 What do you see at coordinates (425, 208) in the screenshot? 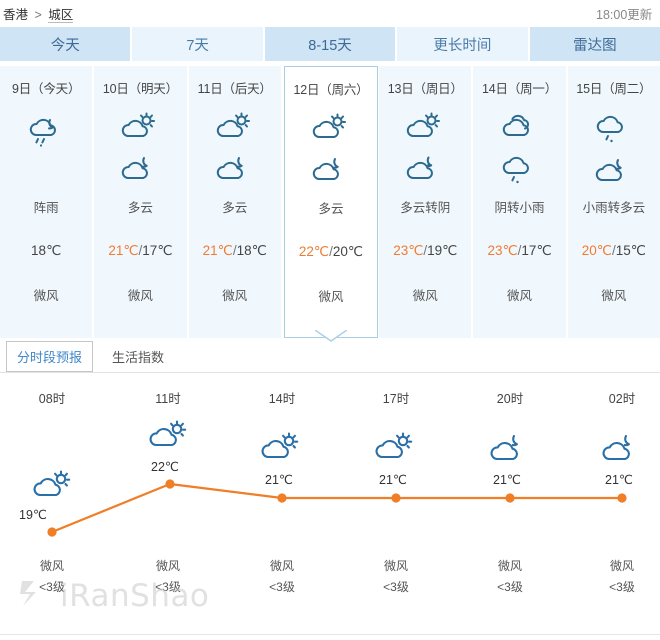
I see `day-condition: 多云转阴` at bounding box center [425, 208].